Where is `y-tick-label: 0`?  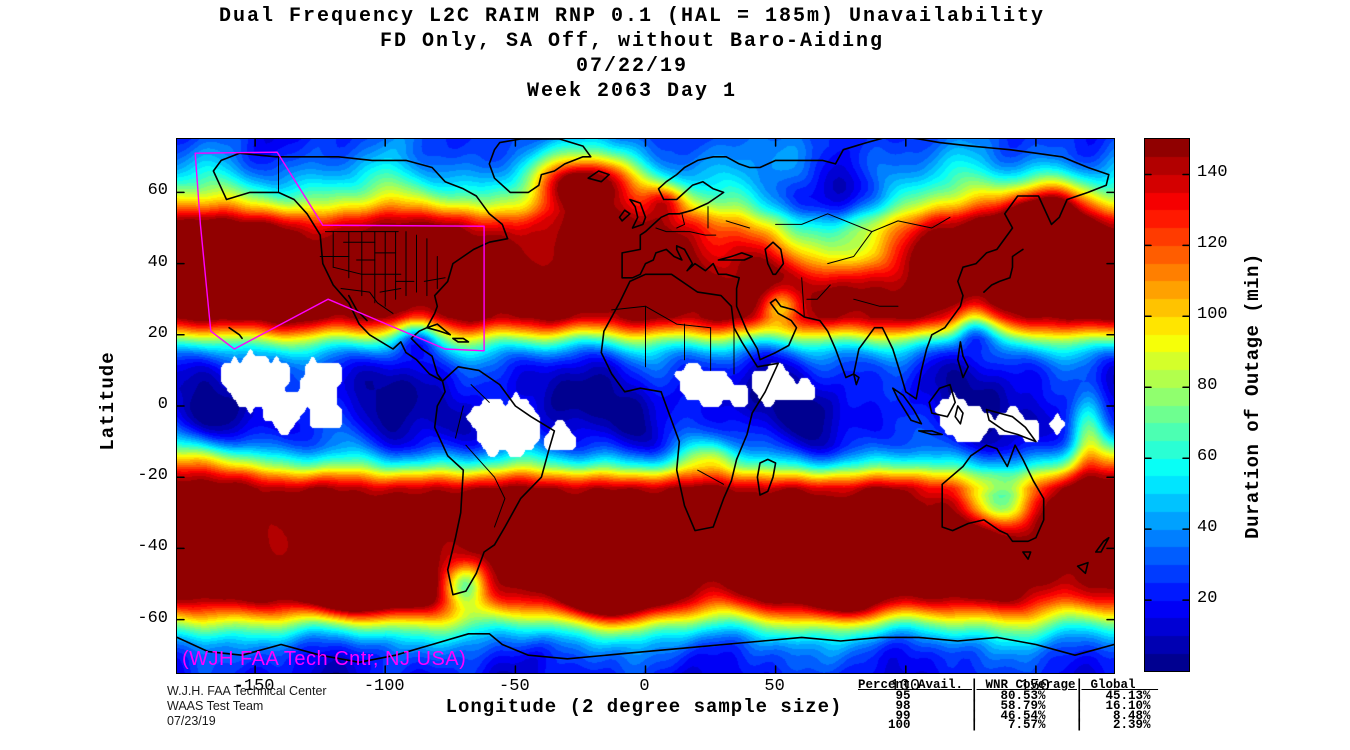 y-tick-label: 0 is located at coordinates (162, 404).